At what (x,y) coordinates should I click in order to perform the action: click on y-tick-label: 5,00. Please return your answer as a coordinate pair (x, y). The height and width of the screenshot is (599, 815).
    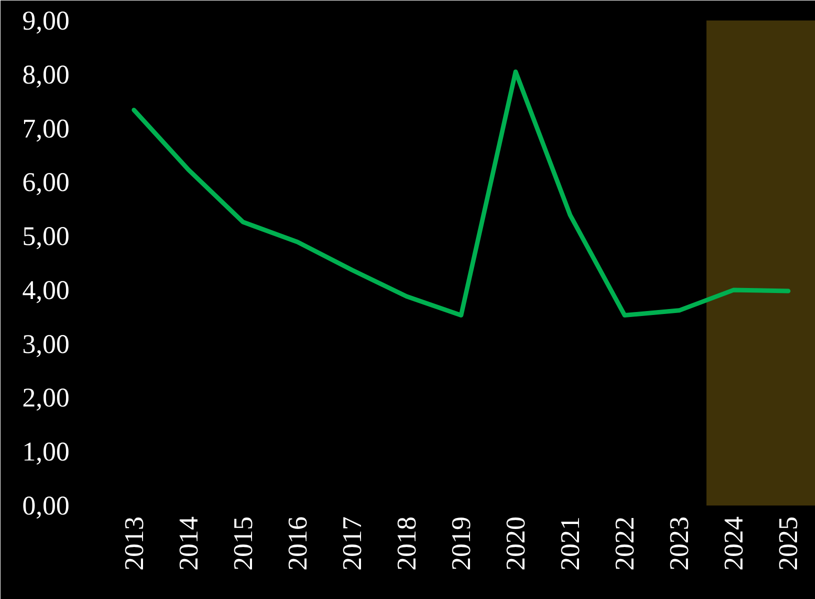
    Looking at the image, I should click on (46, 236).